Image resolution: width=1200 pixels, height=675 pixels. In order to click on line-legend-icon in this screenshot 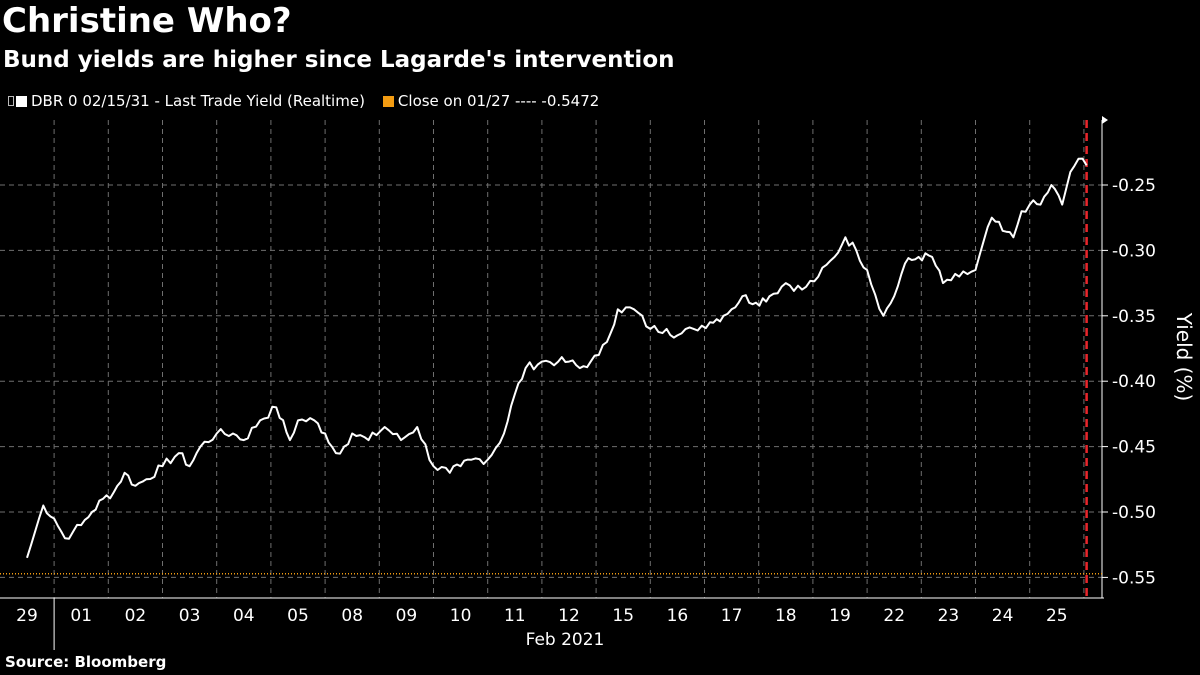, I will do `click(11, 101)`.